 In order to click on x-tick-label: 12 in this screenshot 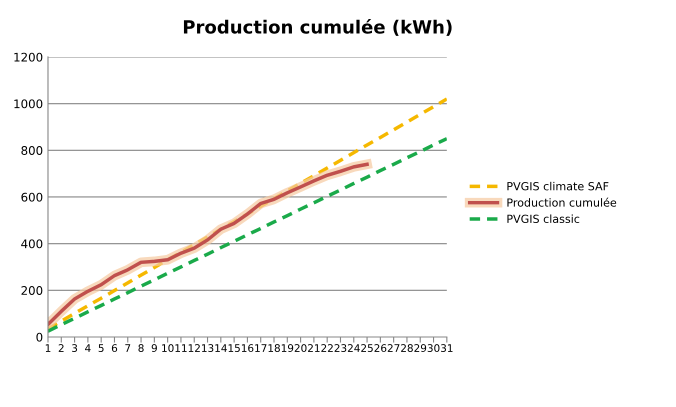, I will do `click(194, 348)`.